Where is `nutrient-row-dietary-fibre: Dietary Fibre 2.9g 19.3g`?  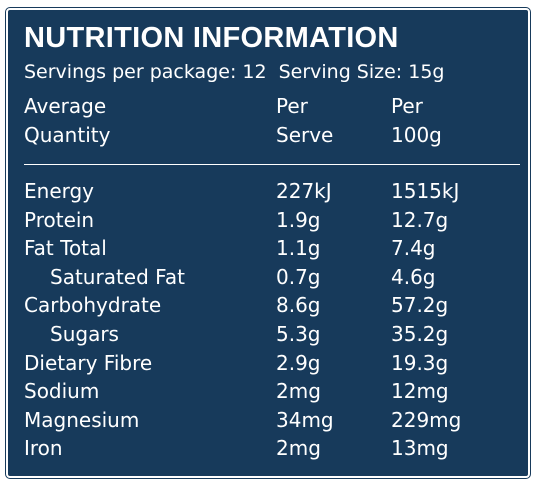
nutrient-row-dietary-fibre: Dietary Fibre 2.9g 19.3g is located at coordinates (268, 363).